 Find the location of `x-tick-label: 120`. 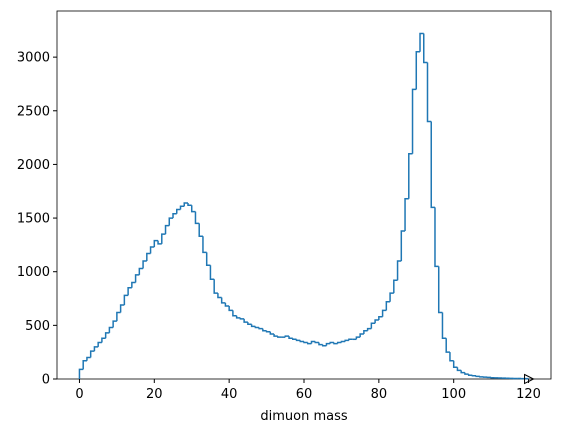

x-tick-label: 120 is located at coordinates (528, 394).